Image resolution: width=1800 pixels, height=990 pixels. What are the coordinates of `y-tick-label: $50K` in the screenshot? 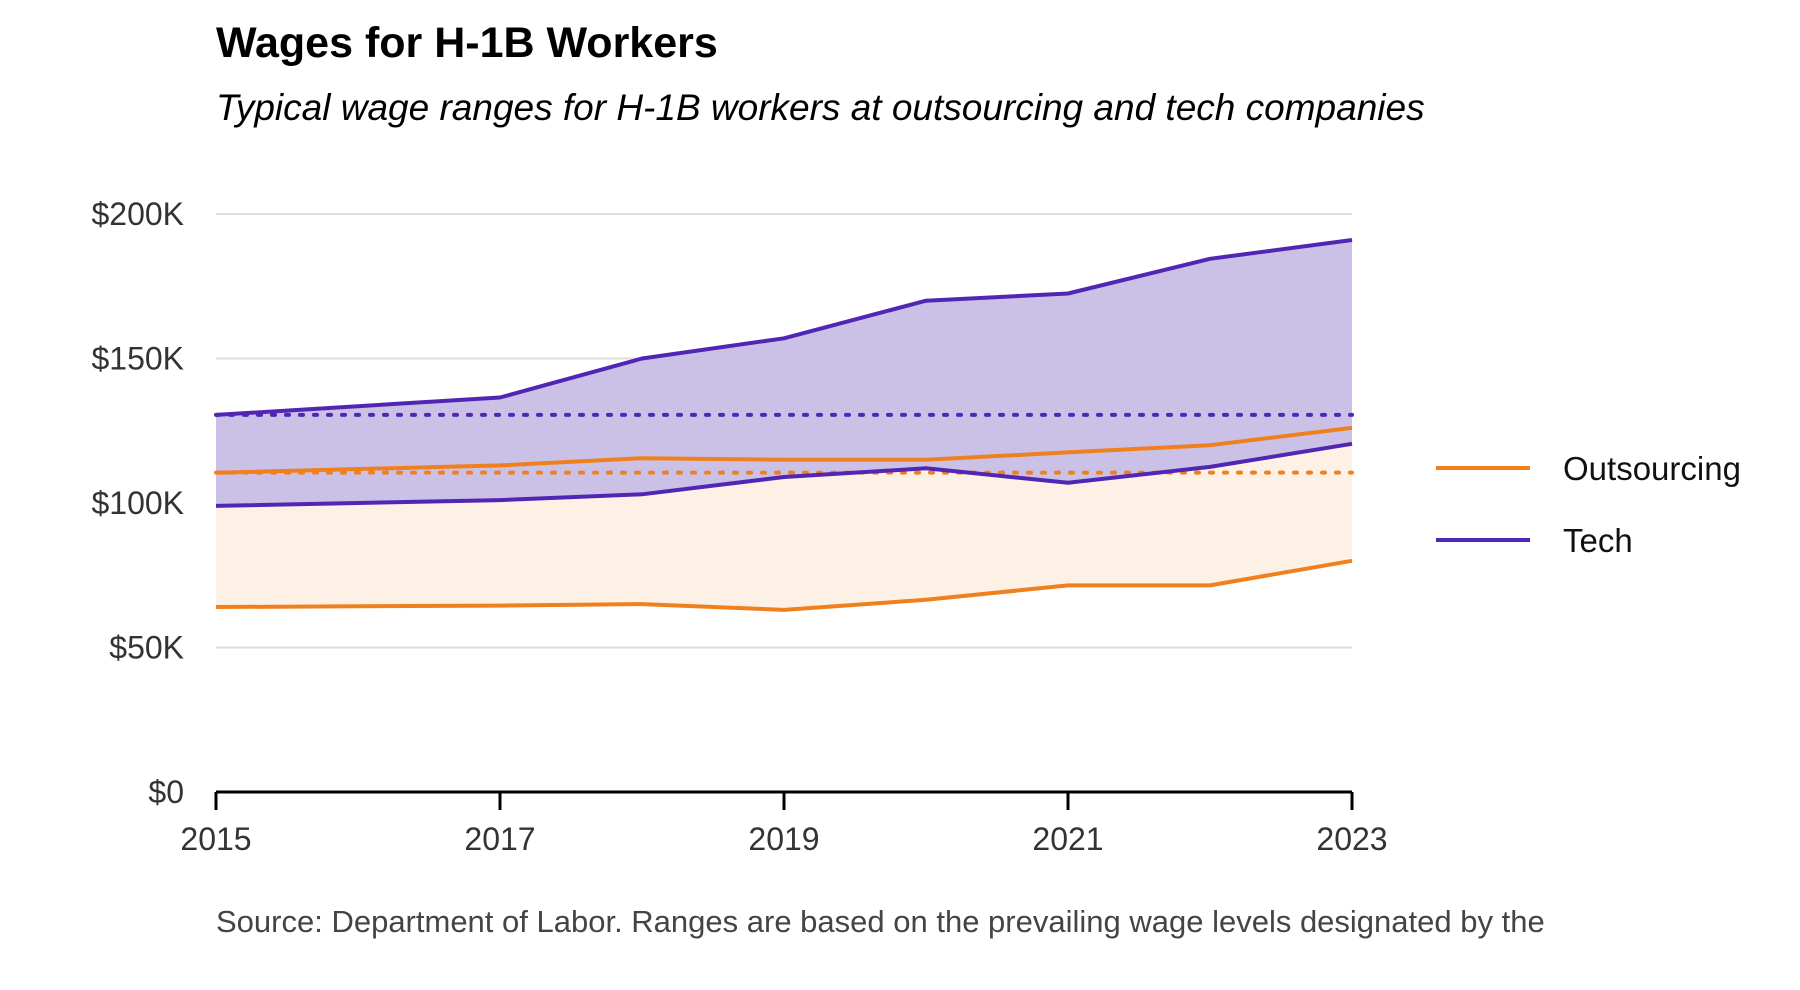 It's located at (146, 648).